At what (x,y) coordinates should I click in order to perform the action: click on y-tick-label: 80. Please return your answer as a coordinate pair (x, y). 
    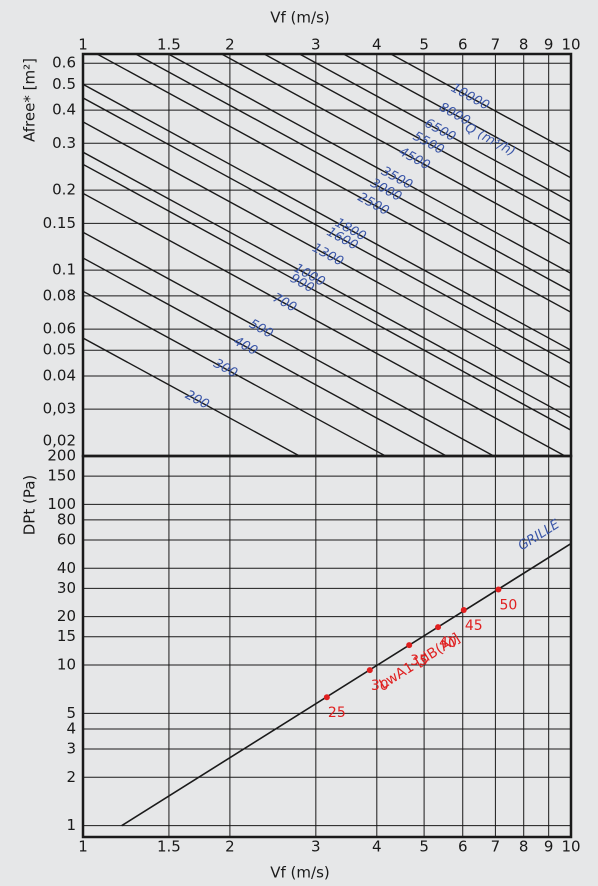
    Looking at the image, I should click on (66, 519).